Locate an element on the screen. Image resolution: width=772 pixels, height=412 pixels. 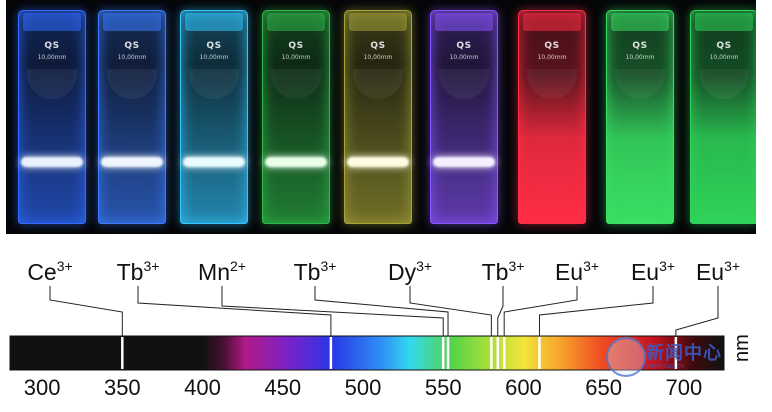
watermark-sub: news.cas.cn is located at coordinates (665, 366).